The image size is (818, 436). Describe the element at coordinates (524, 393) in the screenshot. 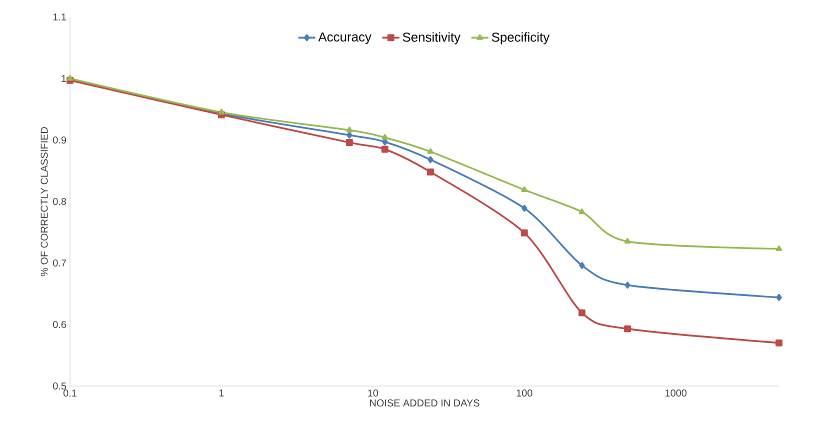

I see `x-tick-label: 100` at that location.